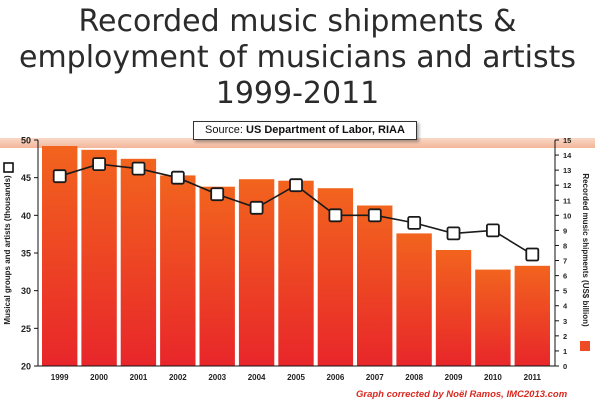  I want to click on y-left-axis-label: Musical groups and artists (thousands), so click(7, 250).